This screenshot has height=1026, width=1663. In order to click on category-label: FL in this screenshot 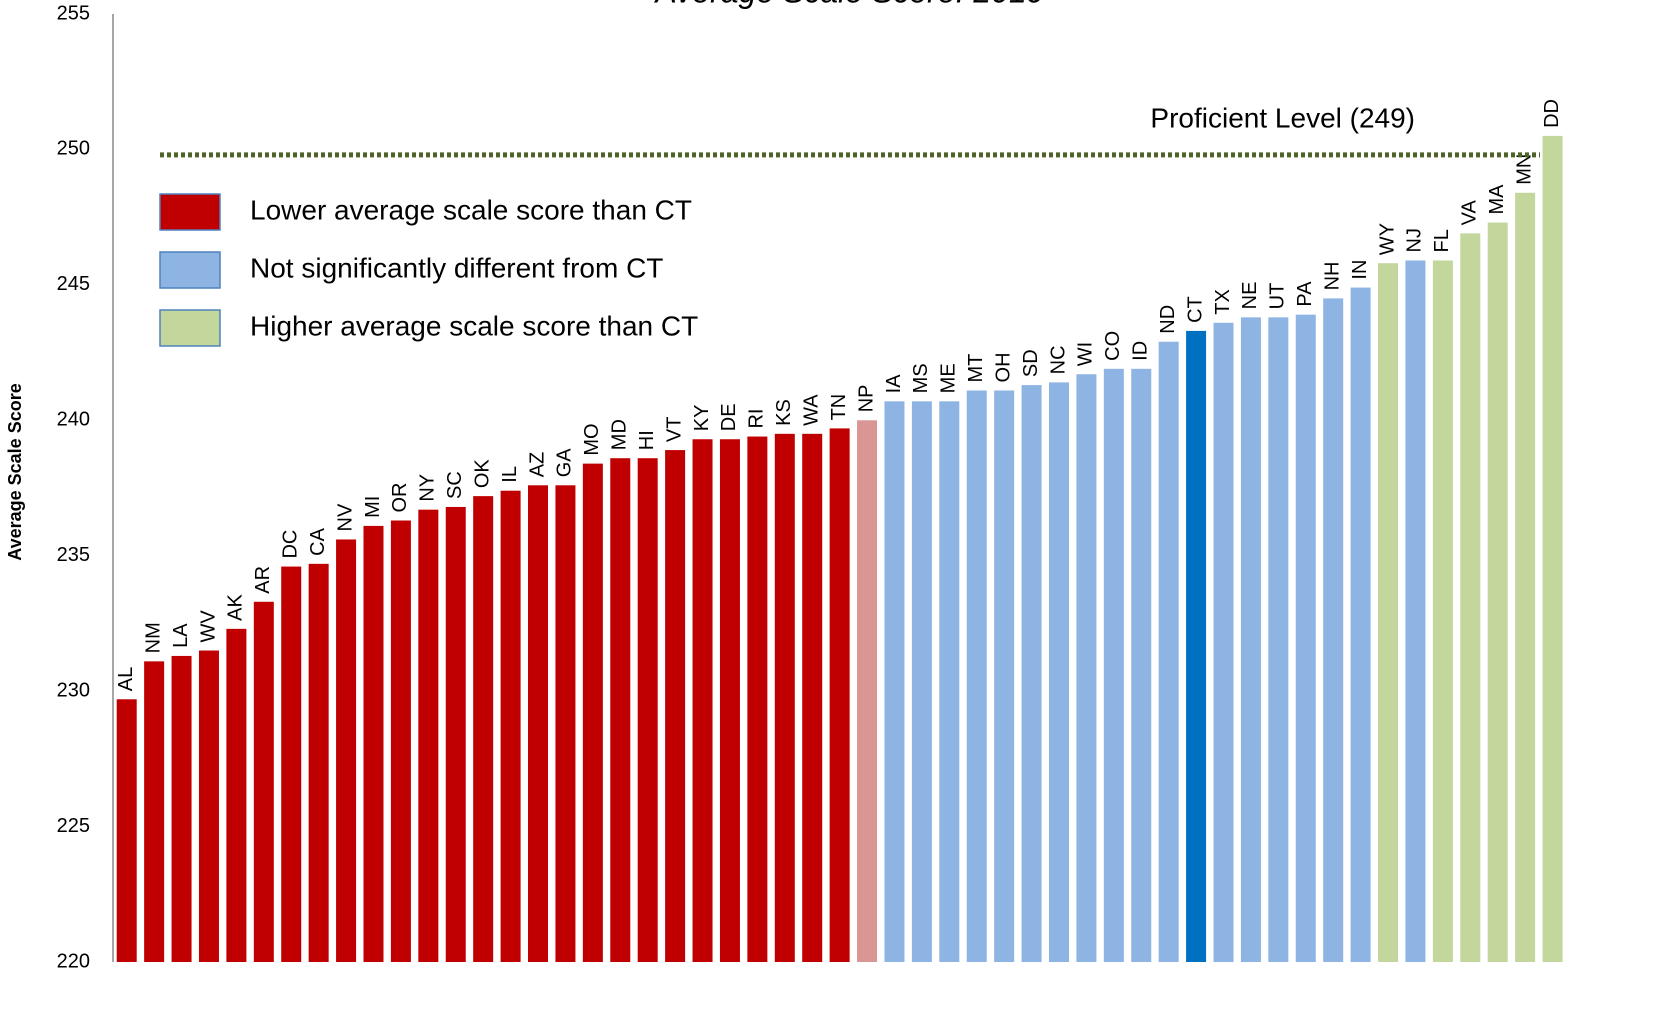, I will do `click(1442, 240)`.